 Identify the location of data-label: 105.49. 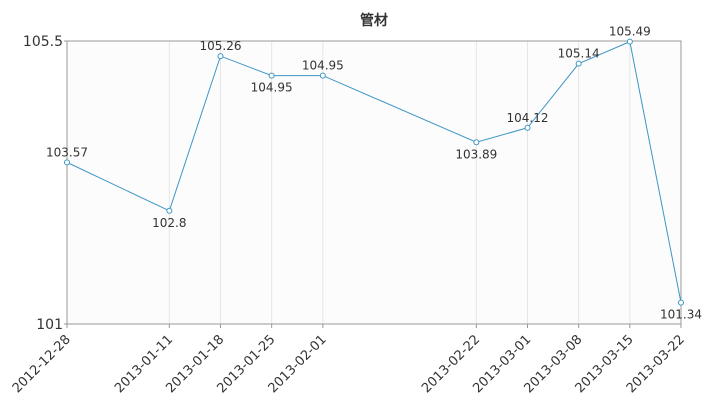
(630, 32).